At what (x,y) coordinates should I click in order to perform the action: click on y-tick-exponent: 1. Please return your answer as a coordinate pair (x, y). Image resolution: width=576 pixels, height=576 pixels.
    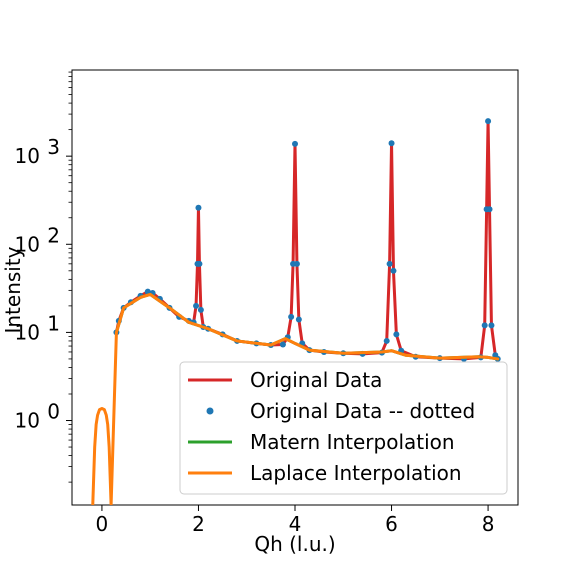
    Looking at the image, I should click on (53, 323).